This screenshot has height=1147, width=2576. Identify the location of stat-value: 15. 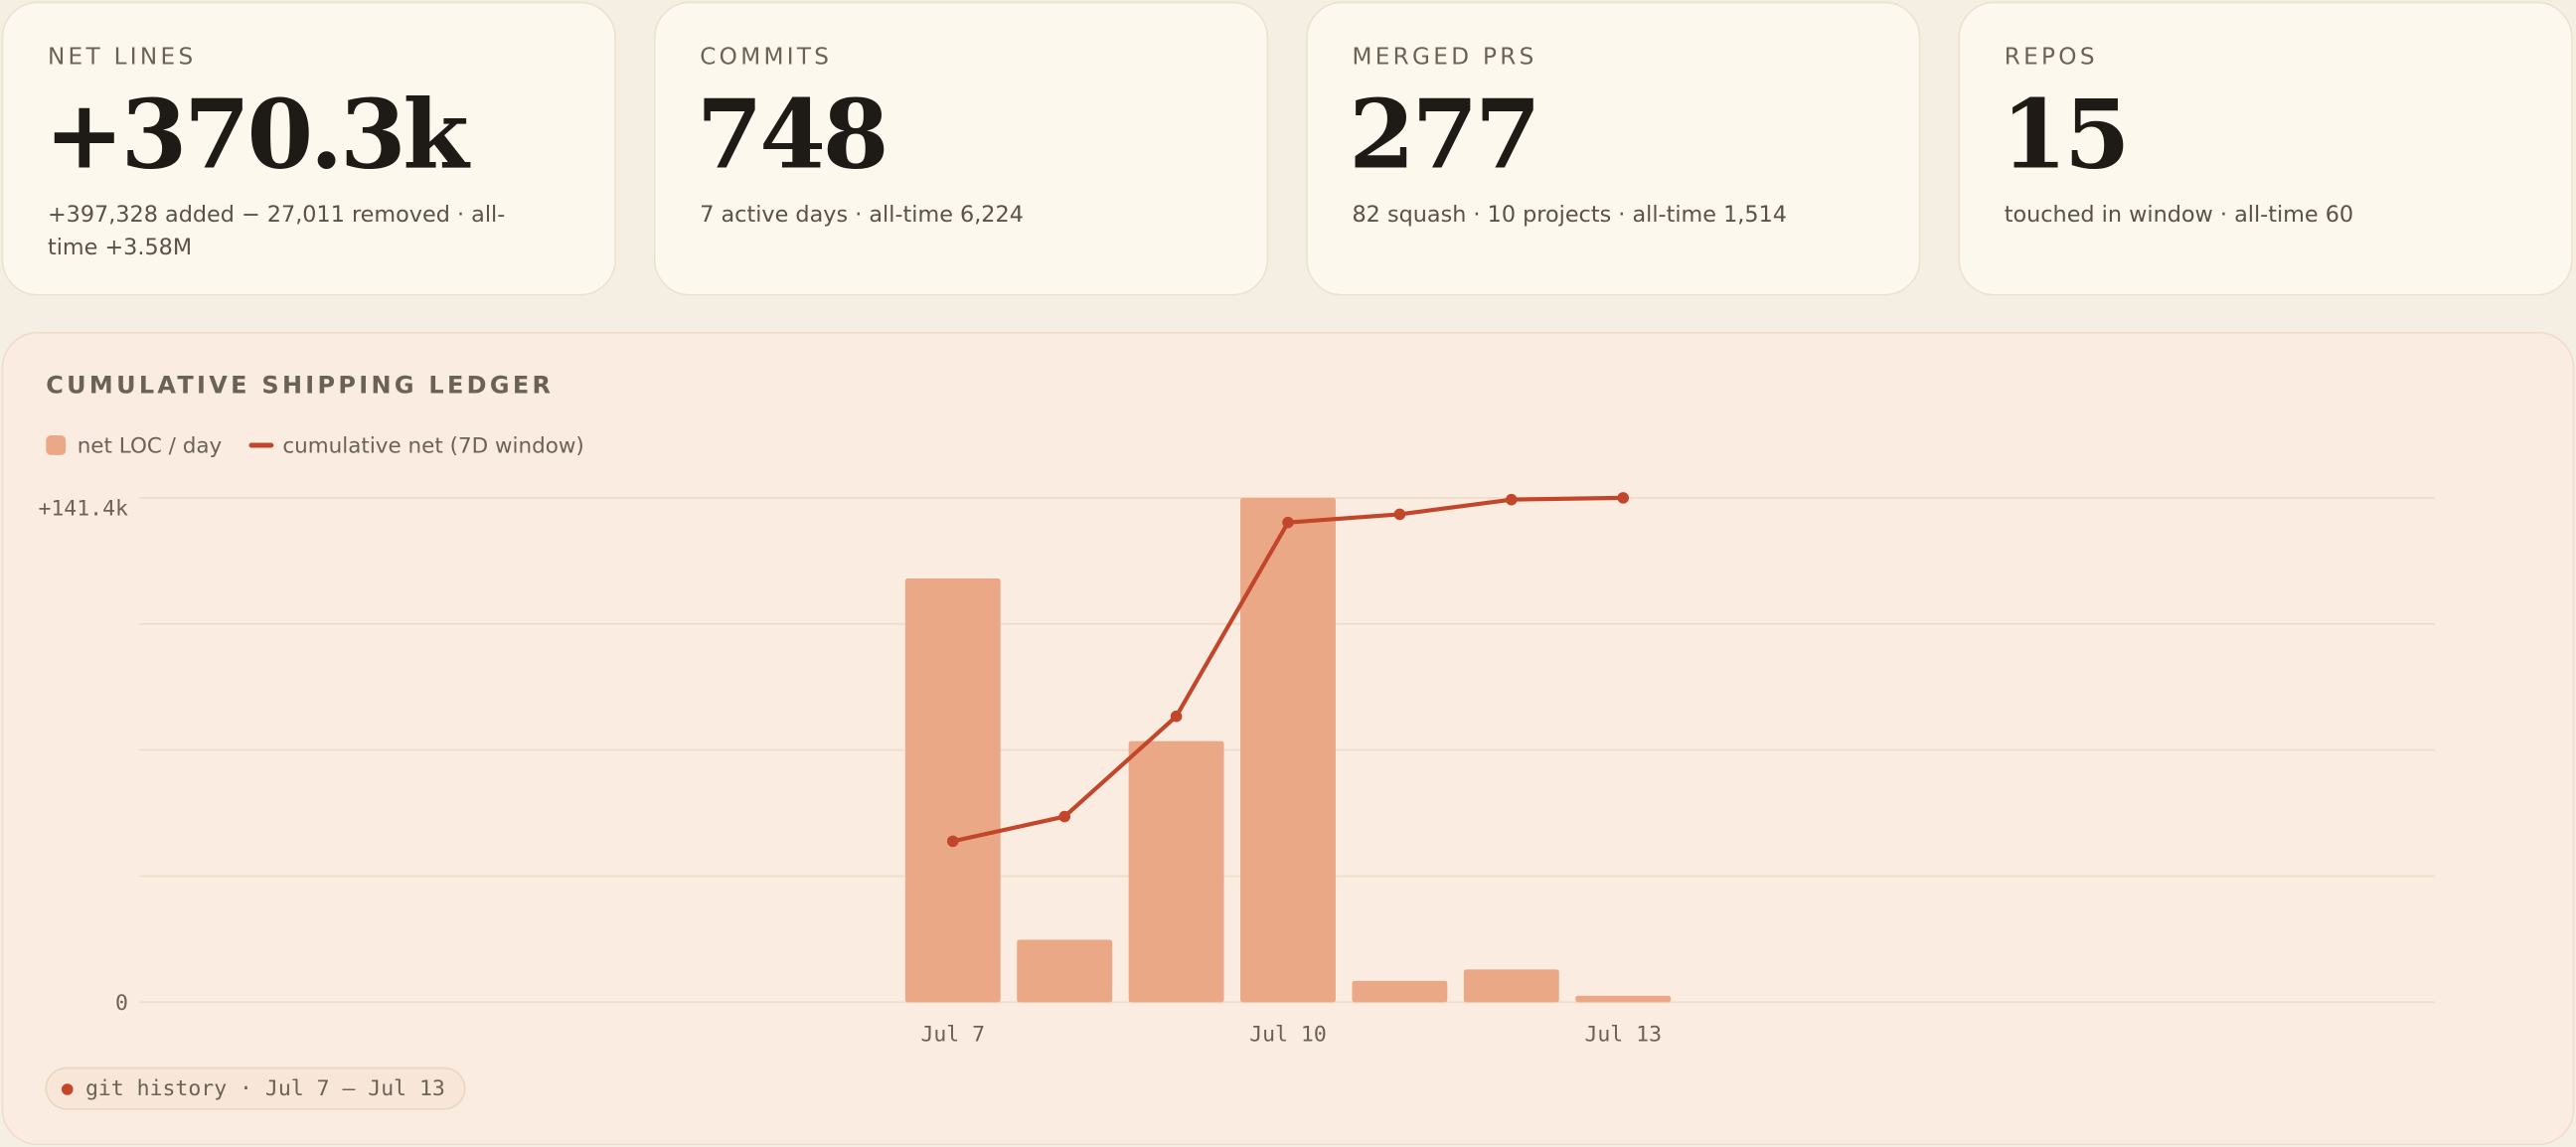
(2065, 135).